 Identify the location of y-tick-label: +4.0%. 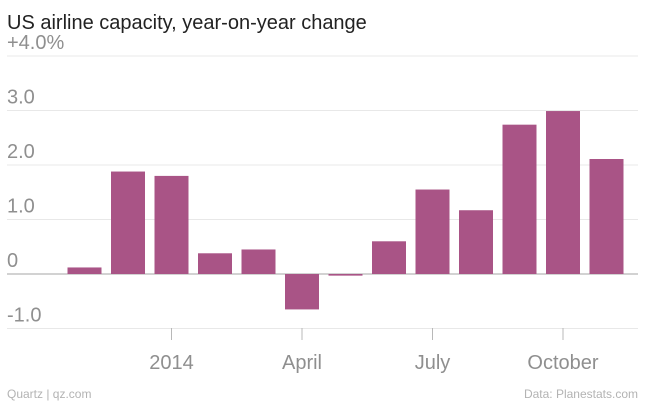
(35, 43).